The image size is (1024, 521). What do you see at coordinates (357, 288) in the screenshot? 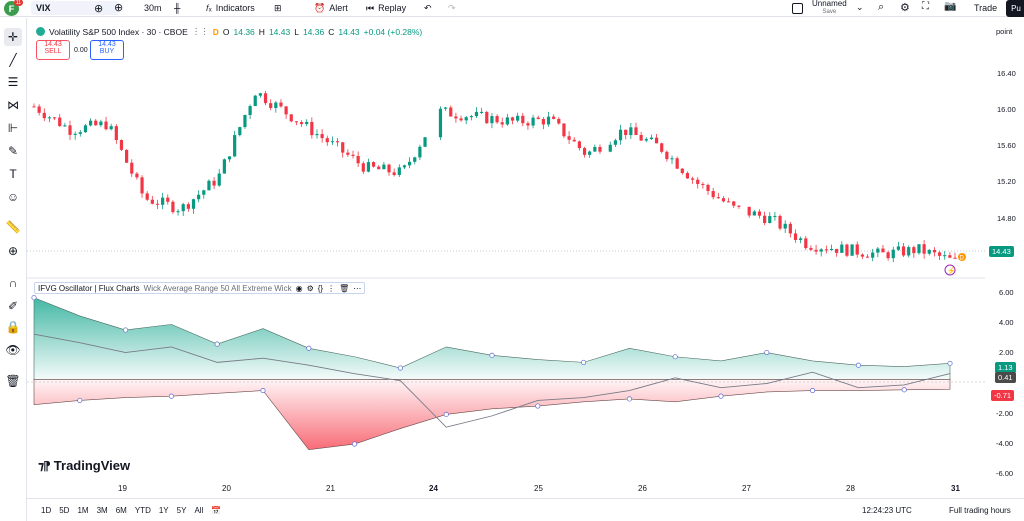
I see `more-horizontal-icon: ⋯` at bounding box center [357, 288].